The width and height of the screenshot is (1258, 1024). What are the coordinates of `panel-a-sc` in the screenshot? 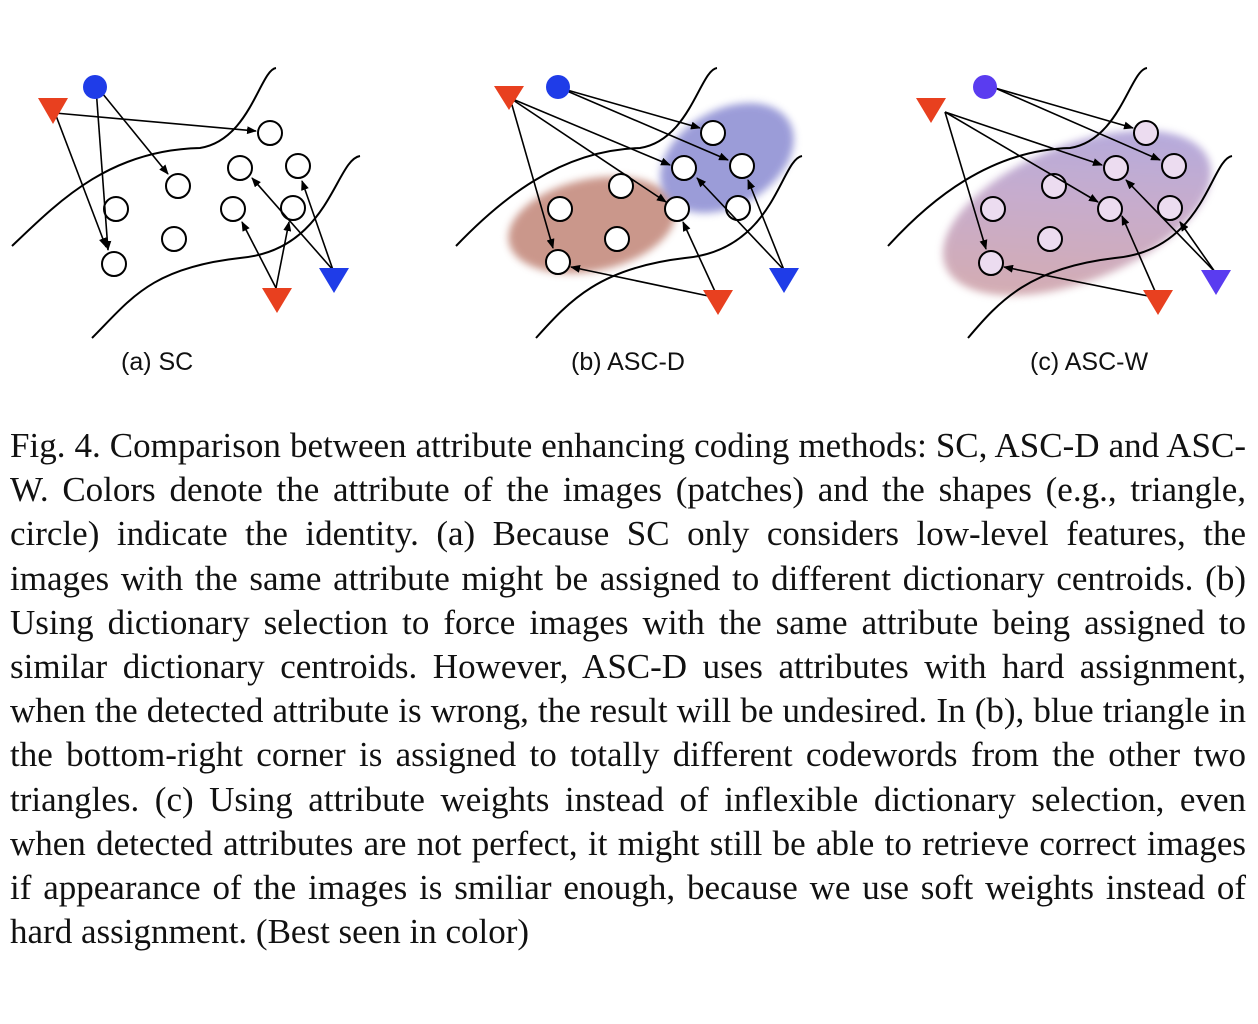 It's located at (186, 203).